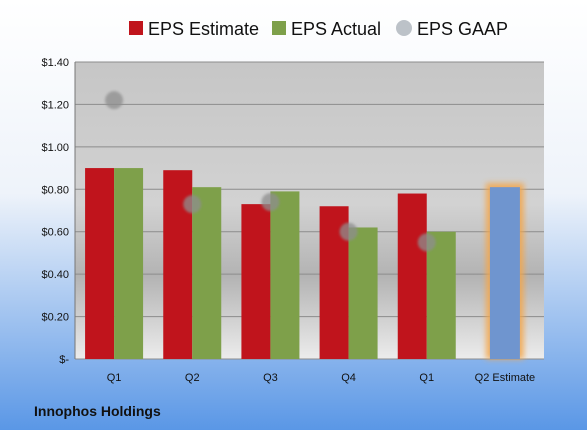 Image resolution: width=587 pixels, height=430 pixels. Describe the element at coordinates (505, 378) in the screenshot. I see `x-tick-label: Q2 Estimate` at that location.